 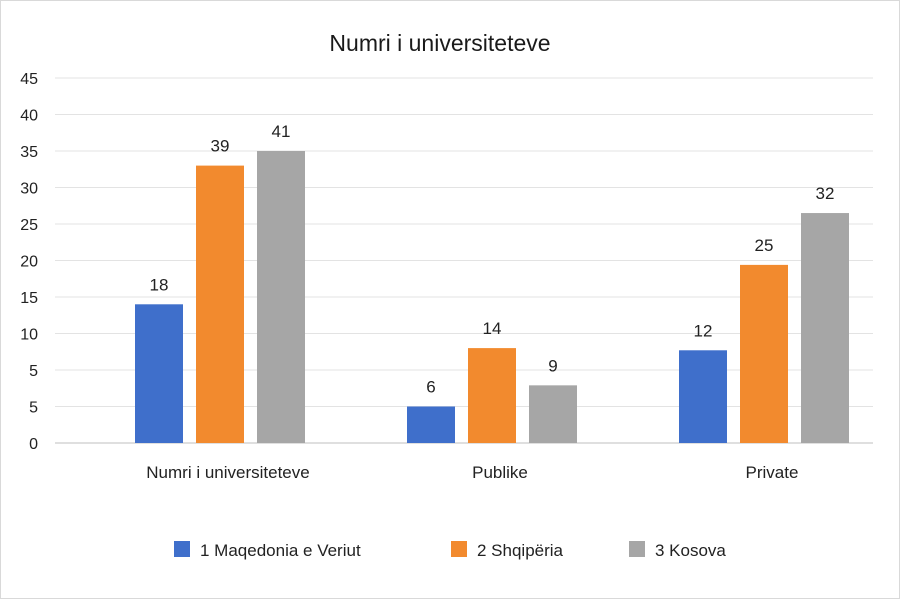 What do you see at coordinates (552, 365) in the screenshot?
I see `data-label: 9` at bounding box center [552, 365].